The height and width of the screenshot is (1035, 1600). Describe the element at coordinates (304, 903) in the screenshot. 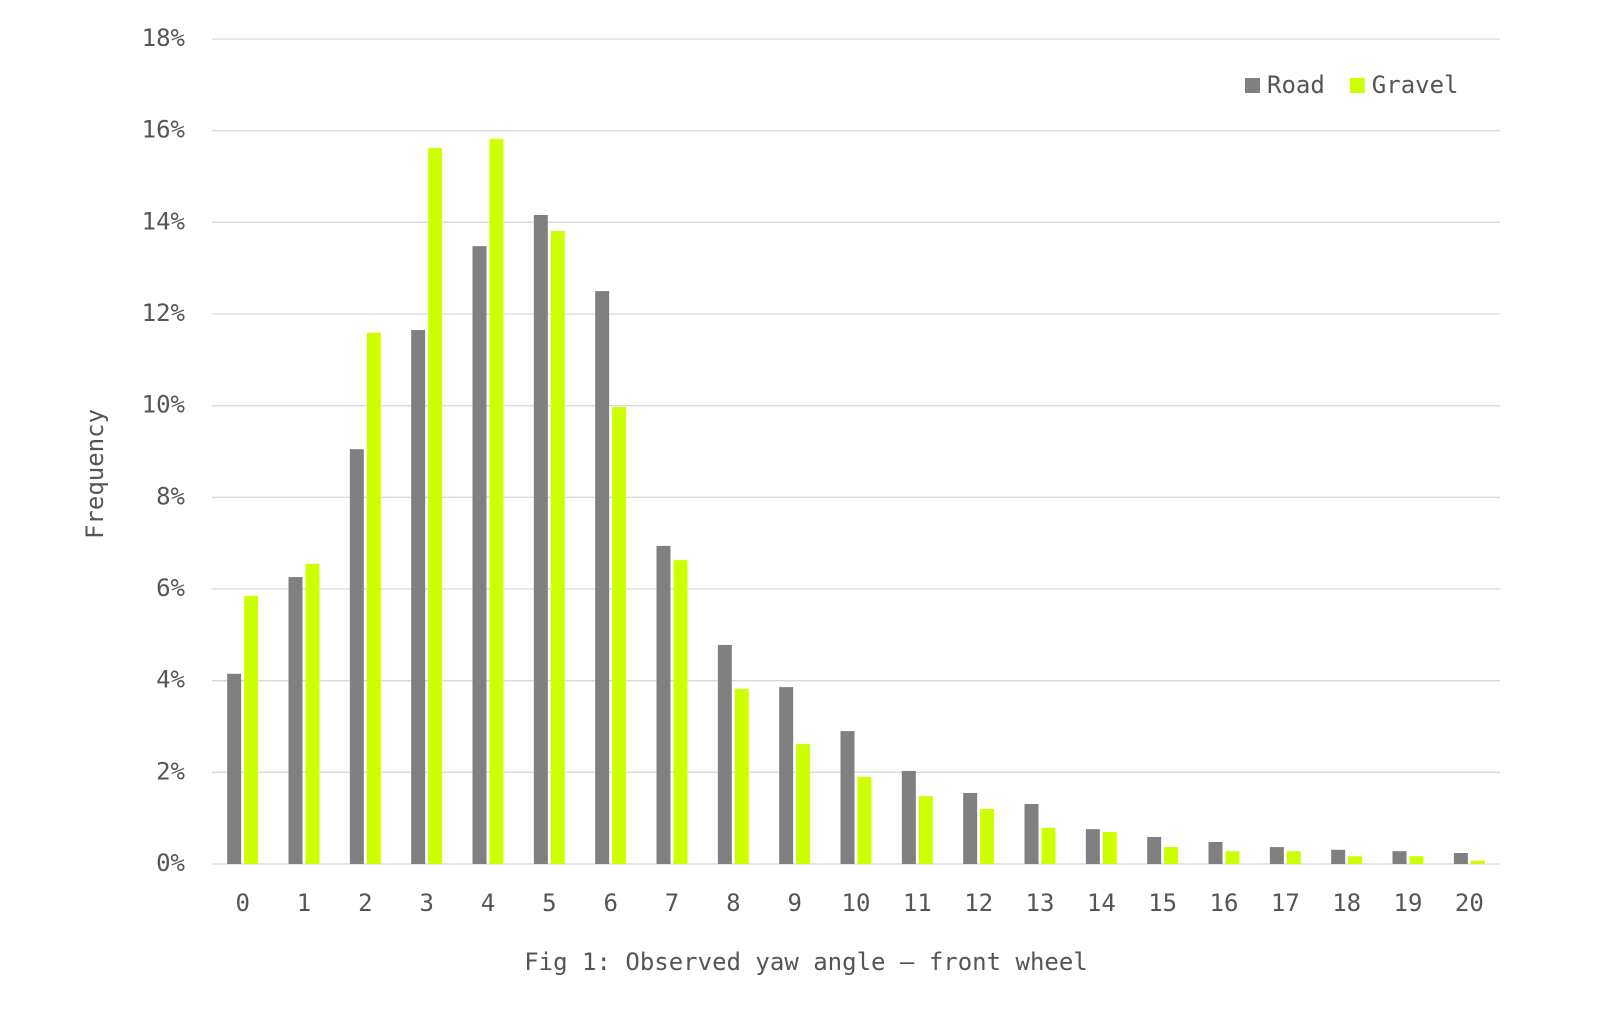

I see `x-tick-label: 1` at that location.